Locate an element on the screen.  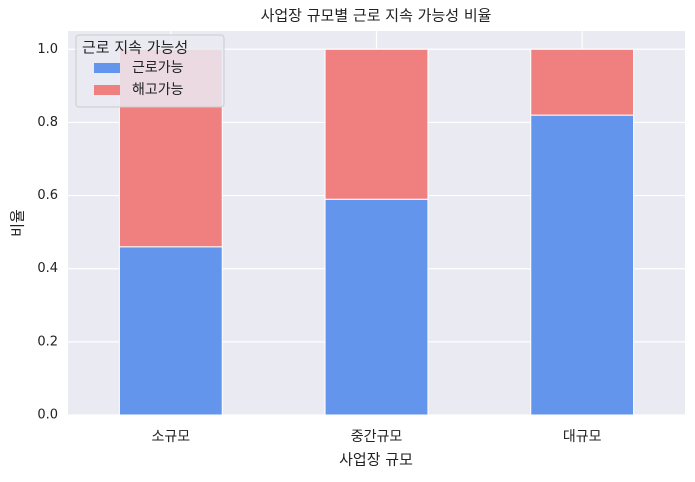
x-axis-label: 사업장 규모 is located at coordinates (376, 460).